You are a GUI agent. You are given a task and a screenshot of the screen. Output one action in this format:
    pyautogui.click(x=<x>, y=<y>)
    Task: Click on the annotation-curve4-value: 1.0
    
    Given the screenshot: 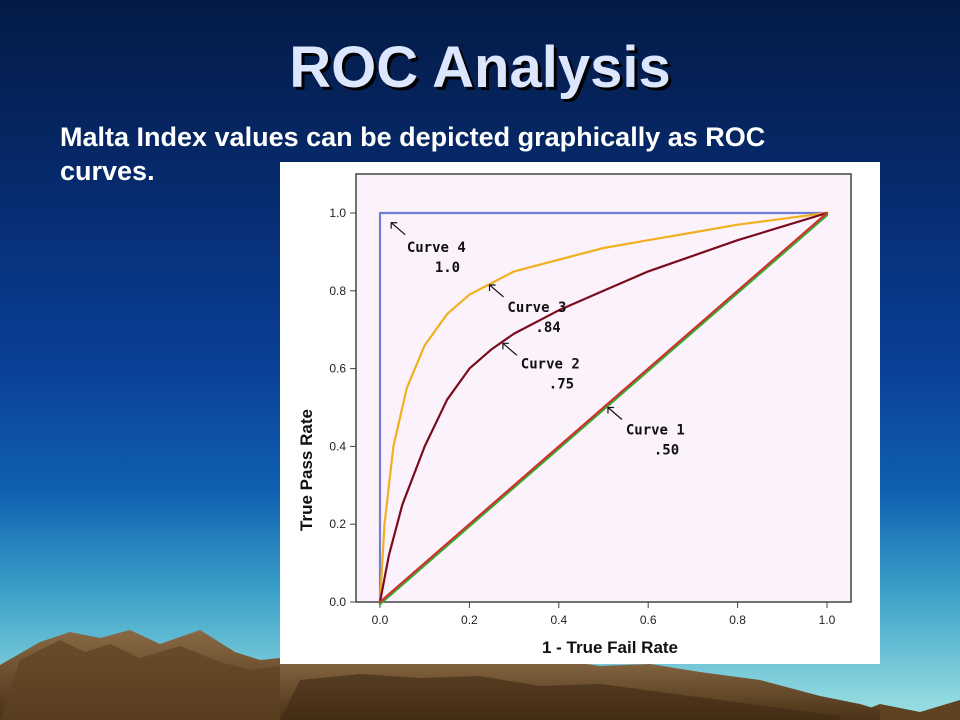 What is the action you would take?
    pyautogui.click(x=447, y=268)
    